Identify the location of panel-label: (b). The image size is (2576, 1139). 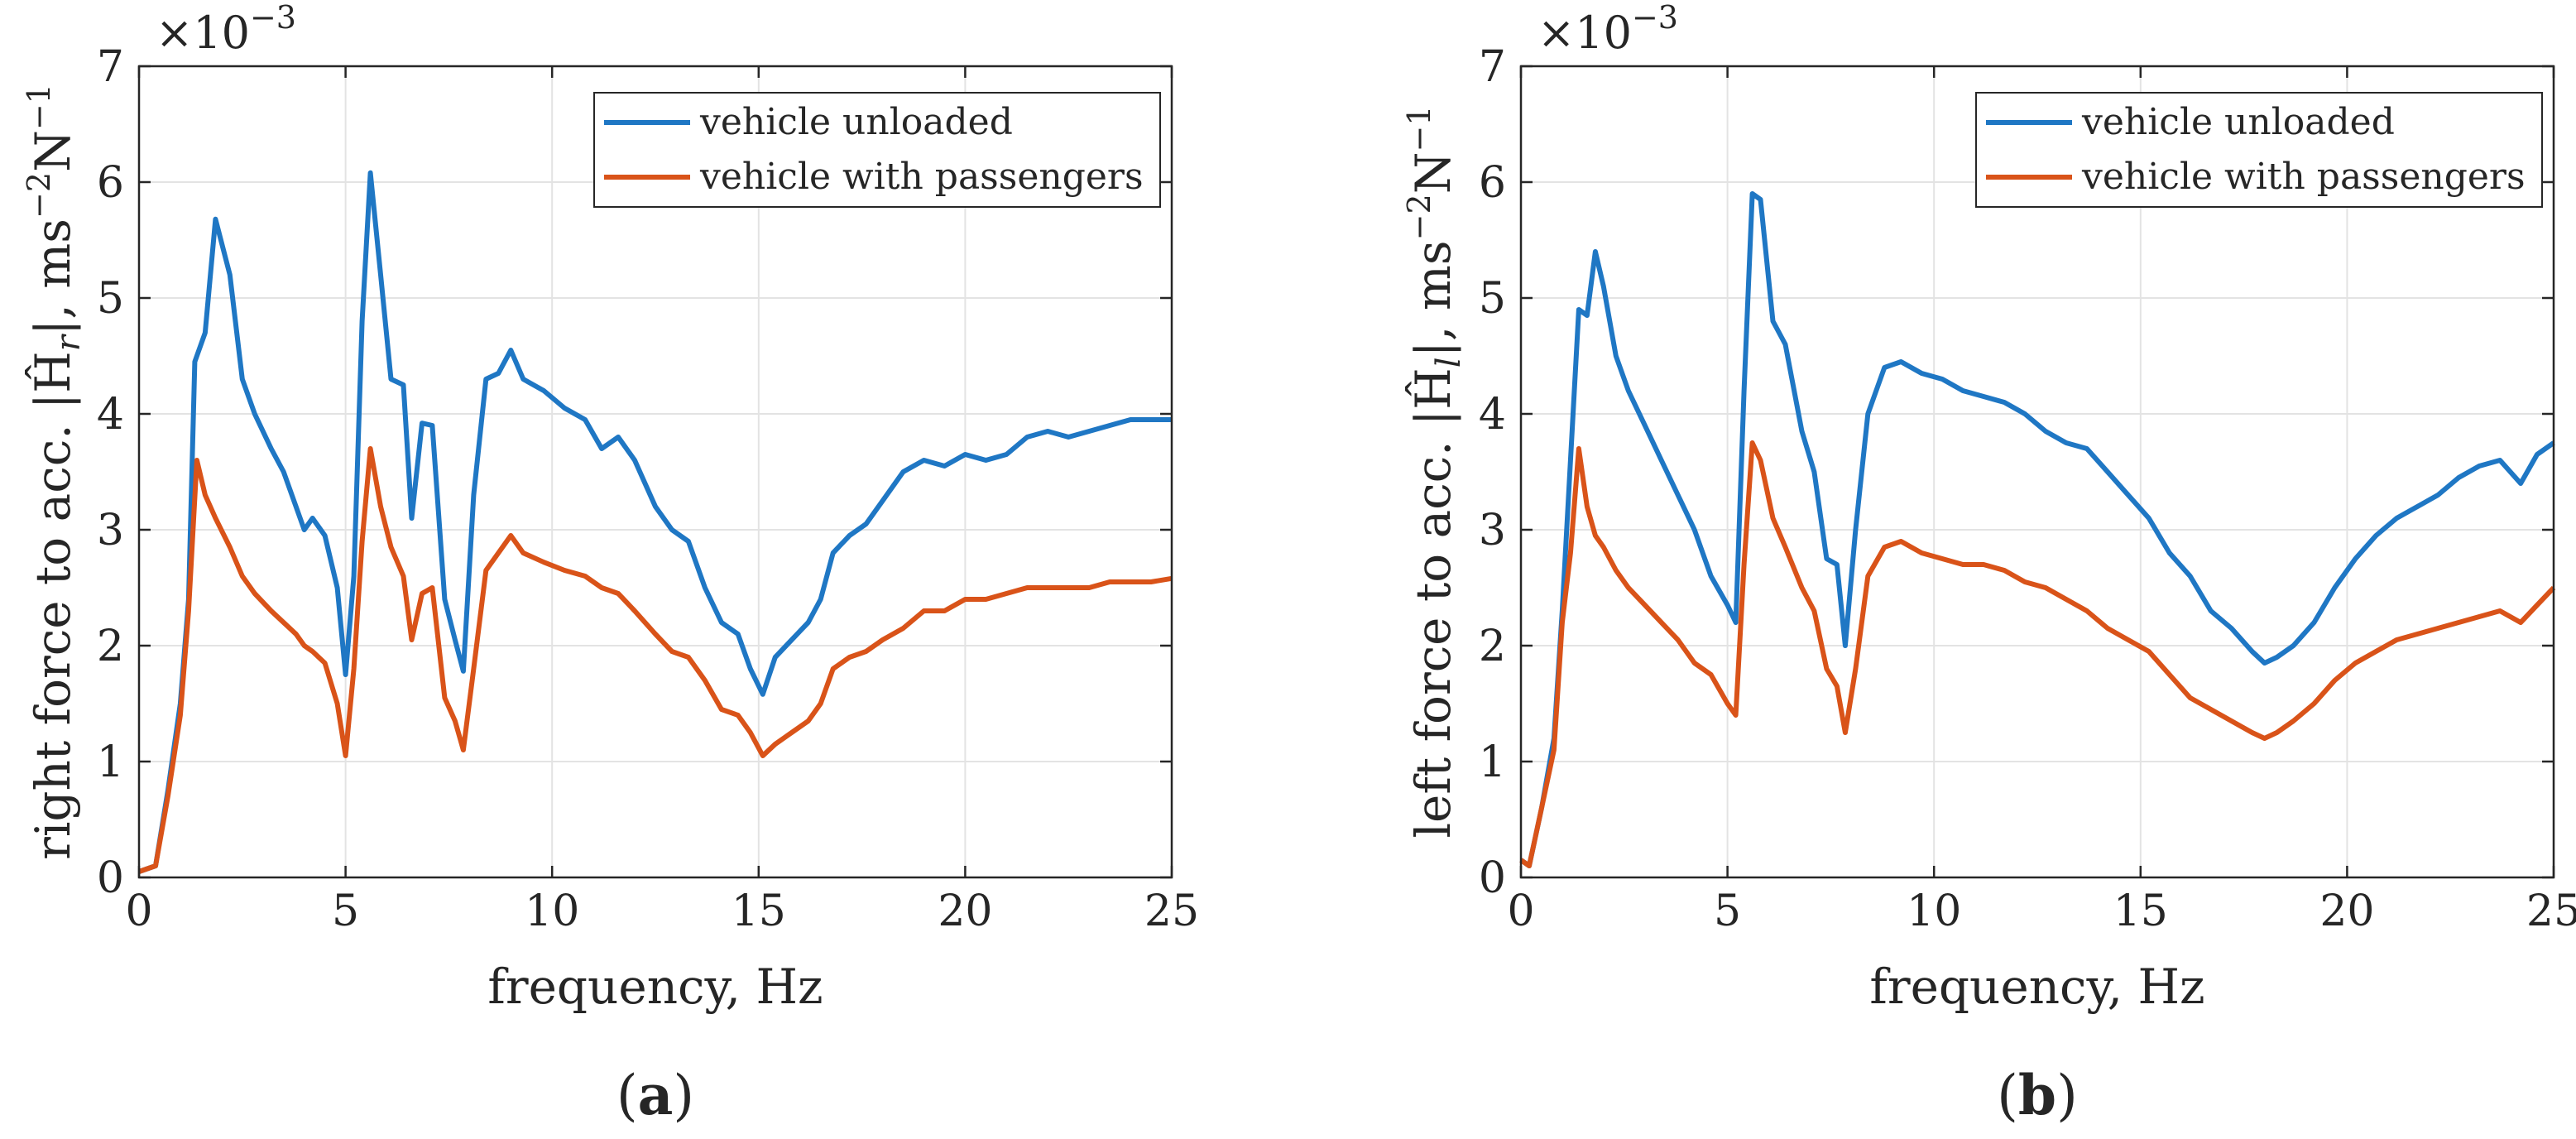
(2038, 1095).